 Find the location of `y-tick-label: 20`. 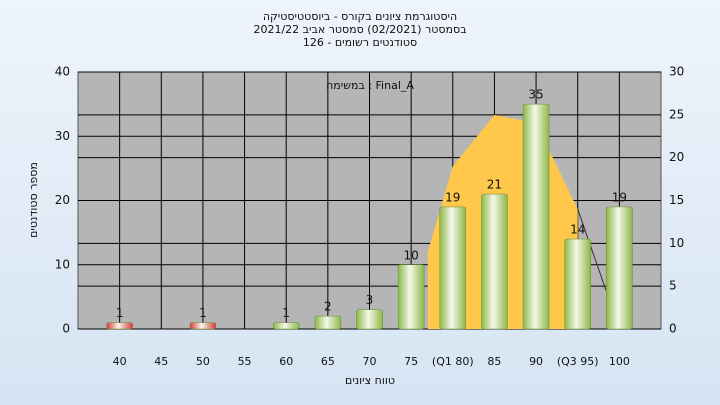

y-tick-label: 20 is located at coordinates (62, 200).